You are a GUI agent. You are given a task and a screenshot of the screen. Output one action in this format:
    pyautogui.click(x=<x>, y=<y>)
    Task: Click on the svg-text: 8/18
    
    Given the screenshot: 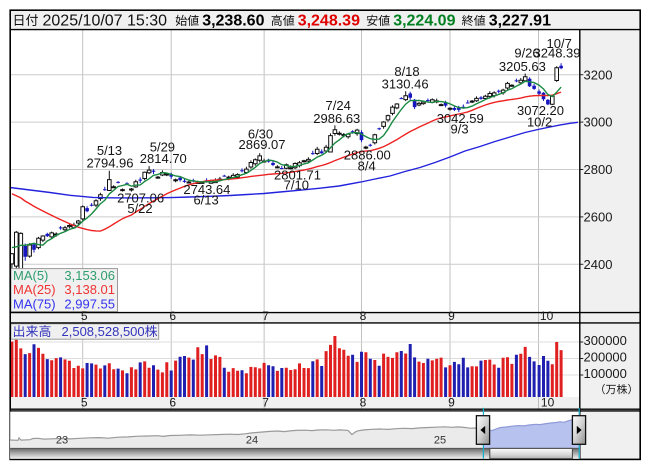 What is the action you would take?
    pyautogui.click(x=406, y=71)
    